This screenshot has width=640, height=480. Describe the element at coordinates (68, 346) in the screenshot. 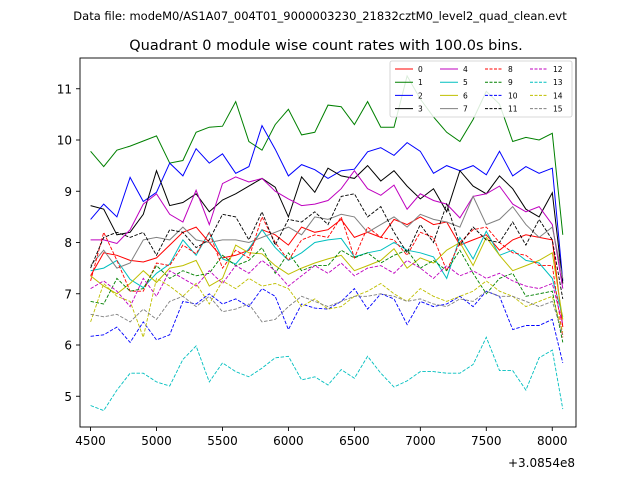

I see `y-tick-label: 6` at that location.